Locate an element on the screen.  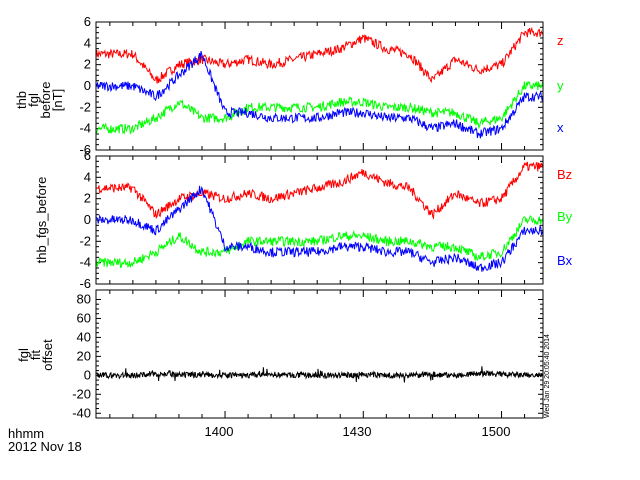
x-tick-label: 1400 is located at coordinates (219, 431).